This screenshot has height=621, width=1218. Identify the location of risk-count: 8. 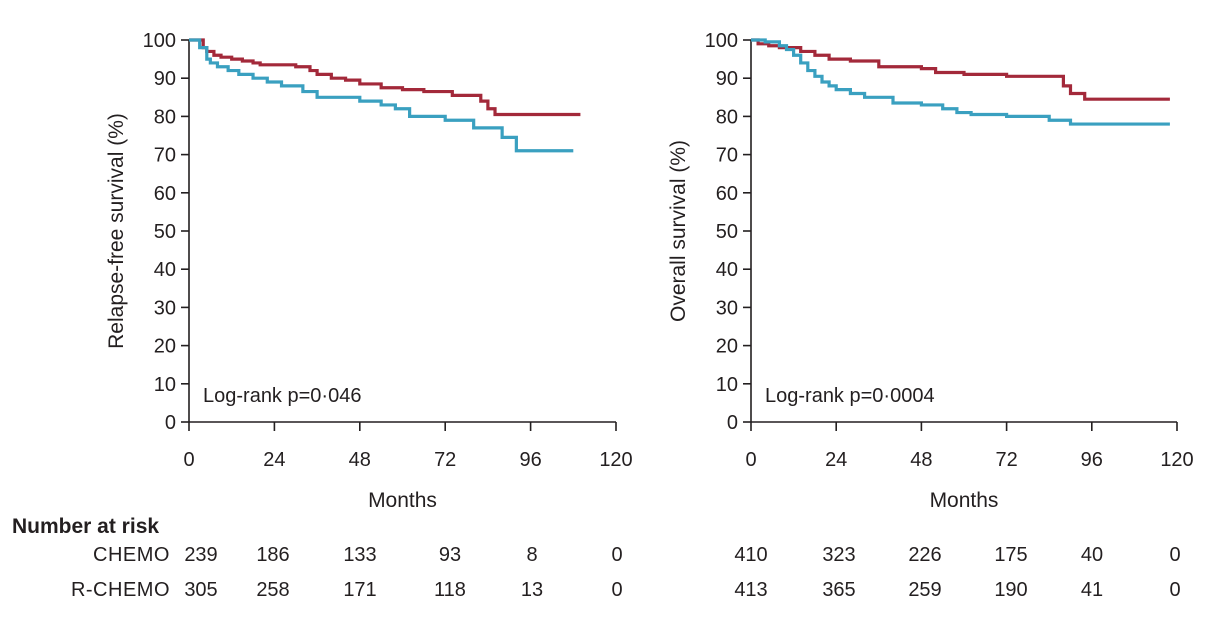
(531, 555).